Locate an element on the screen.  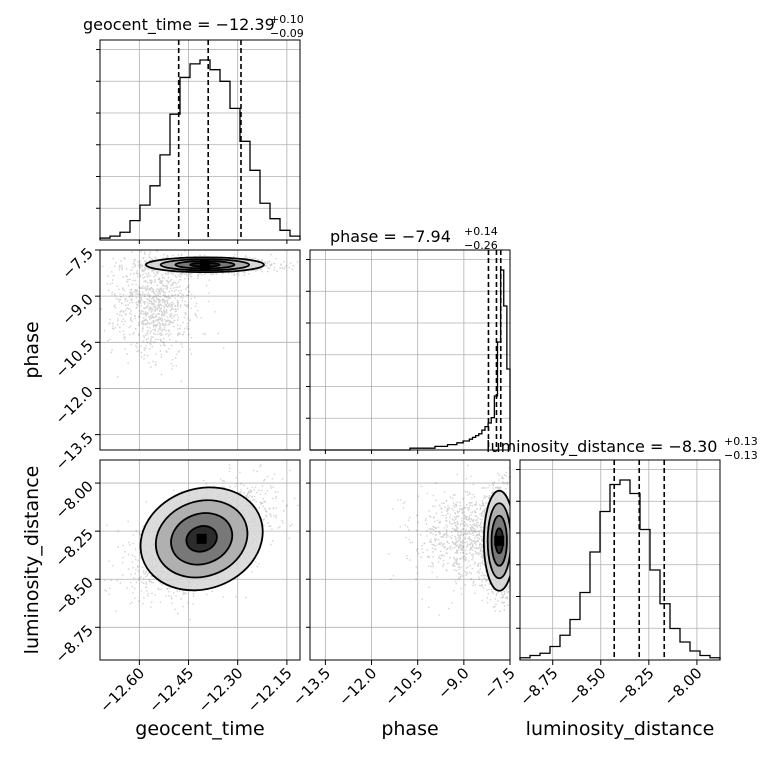
joint-geocent_time-luminosity_distance is located at coordinates (201, 540).